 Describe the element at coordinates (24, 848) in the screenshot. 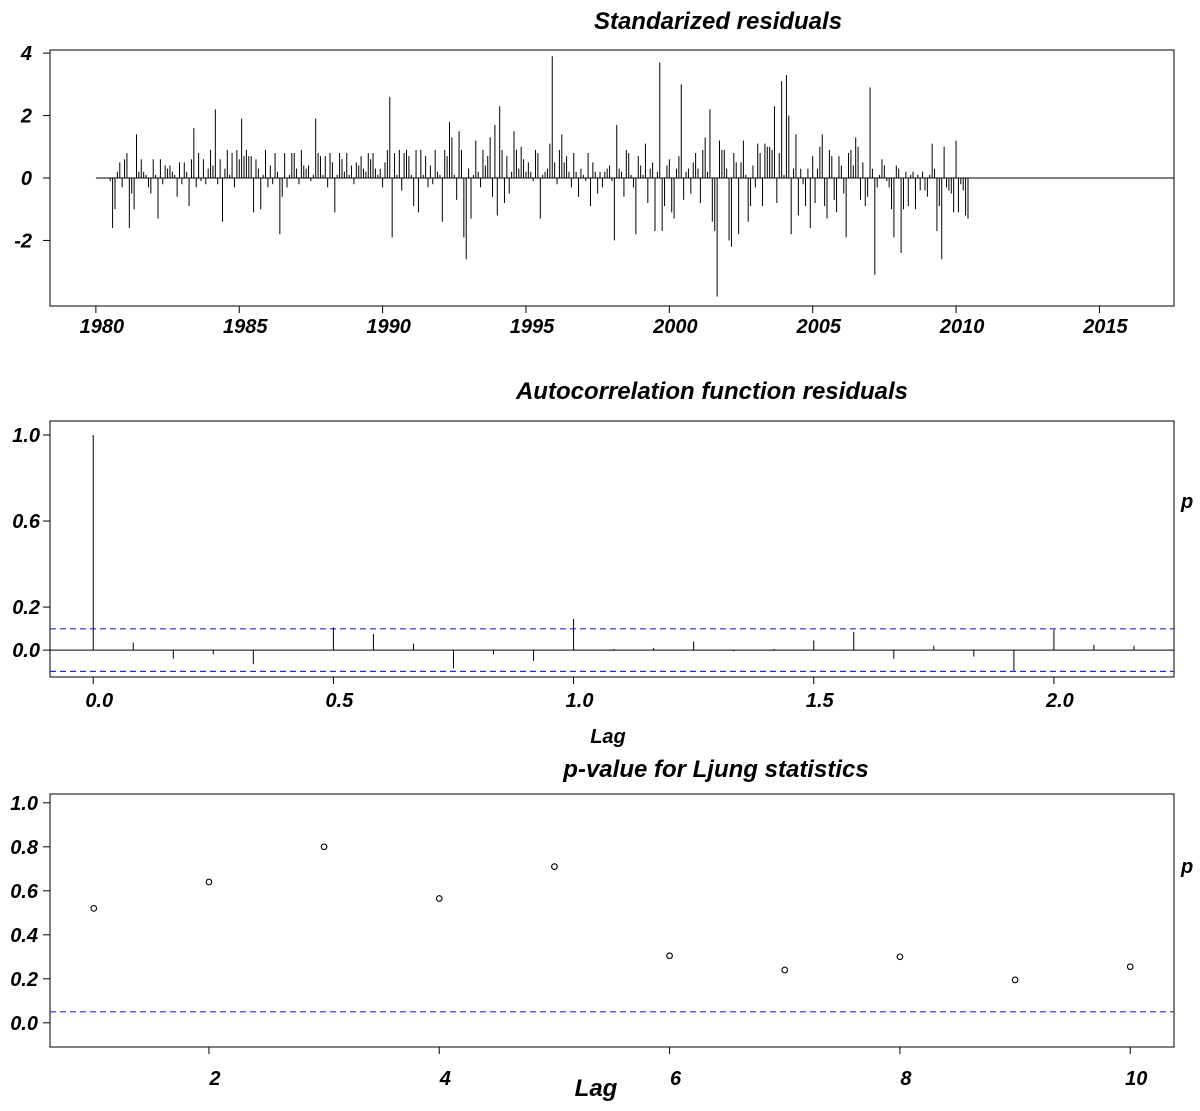

I see `y-tick-label: 0.8` at that location.